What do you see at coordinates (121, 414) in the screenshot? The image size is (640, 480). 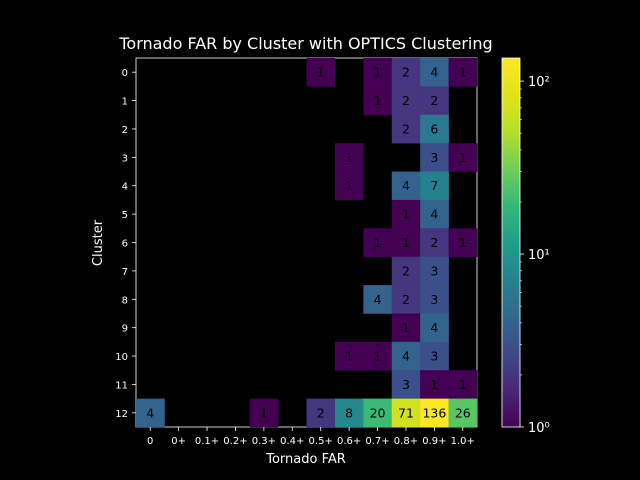 I see `y-tick-label: 12` at bounding box center [121, 414].